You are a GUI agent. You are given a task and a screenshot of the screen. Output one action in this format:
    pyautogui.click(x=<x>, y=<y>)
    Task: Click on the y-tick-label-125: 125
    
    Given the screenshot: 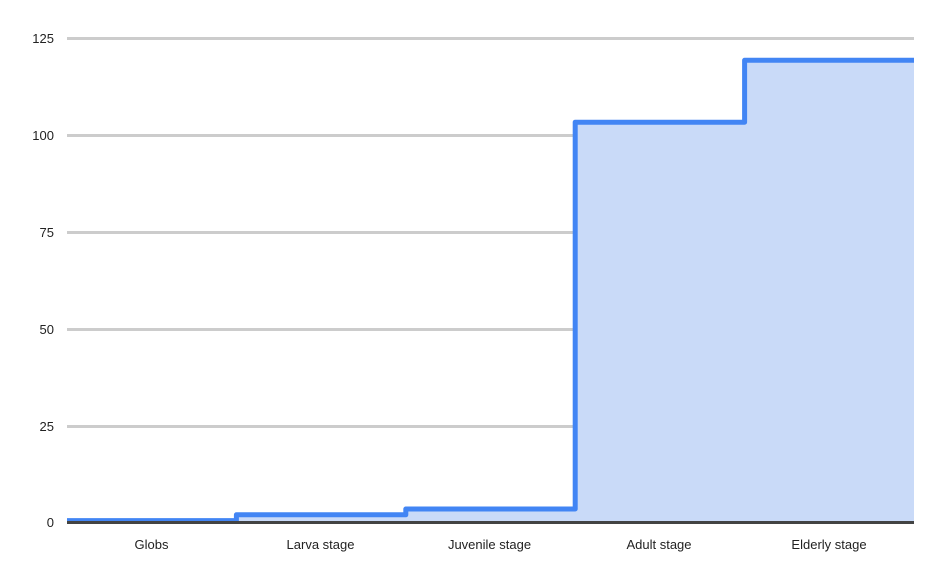 What is the action you would take?
    pyautogui.click(x=43, y=38)
    